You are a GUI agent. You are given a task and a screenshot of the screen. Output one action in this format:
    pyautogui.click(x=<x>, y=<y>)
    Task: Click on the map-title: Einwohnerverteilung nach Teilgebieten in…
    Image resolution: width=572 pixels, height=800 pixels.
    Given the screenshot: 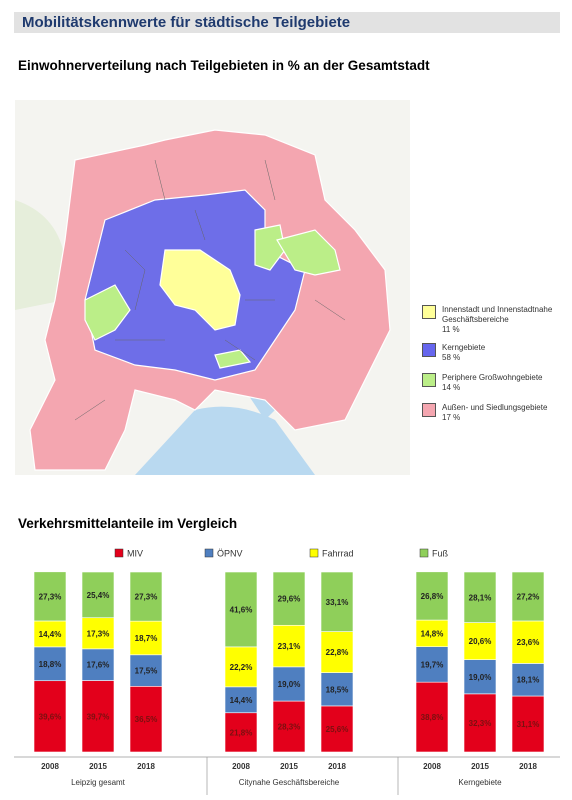 What is the action you would take?
    pyautogui.click(x=224, y=65)
    